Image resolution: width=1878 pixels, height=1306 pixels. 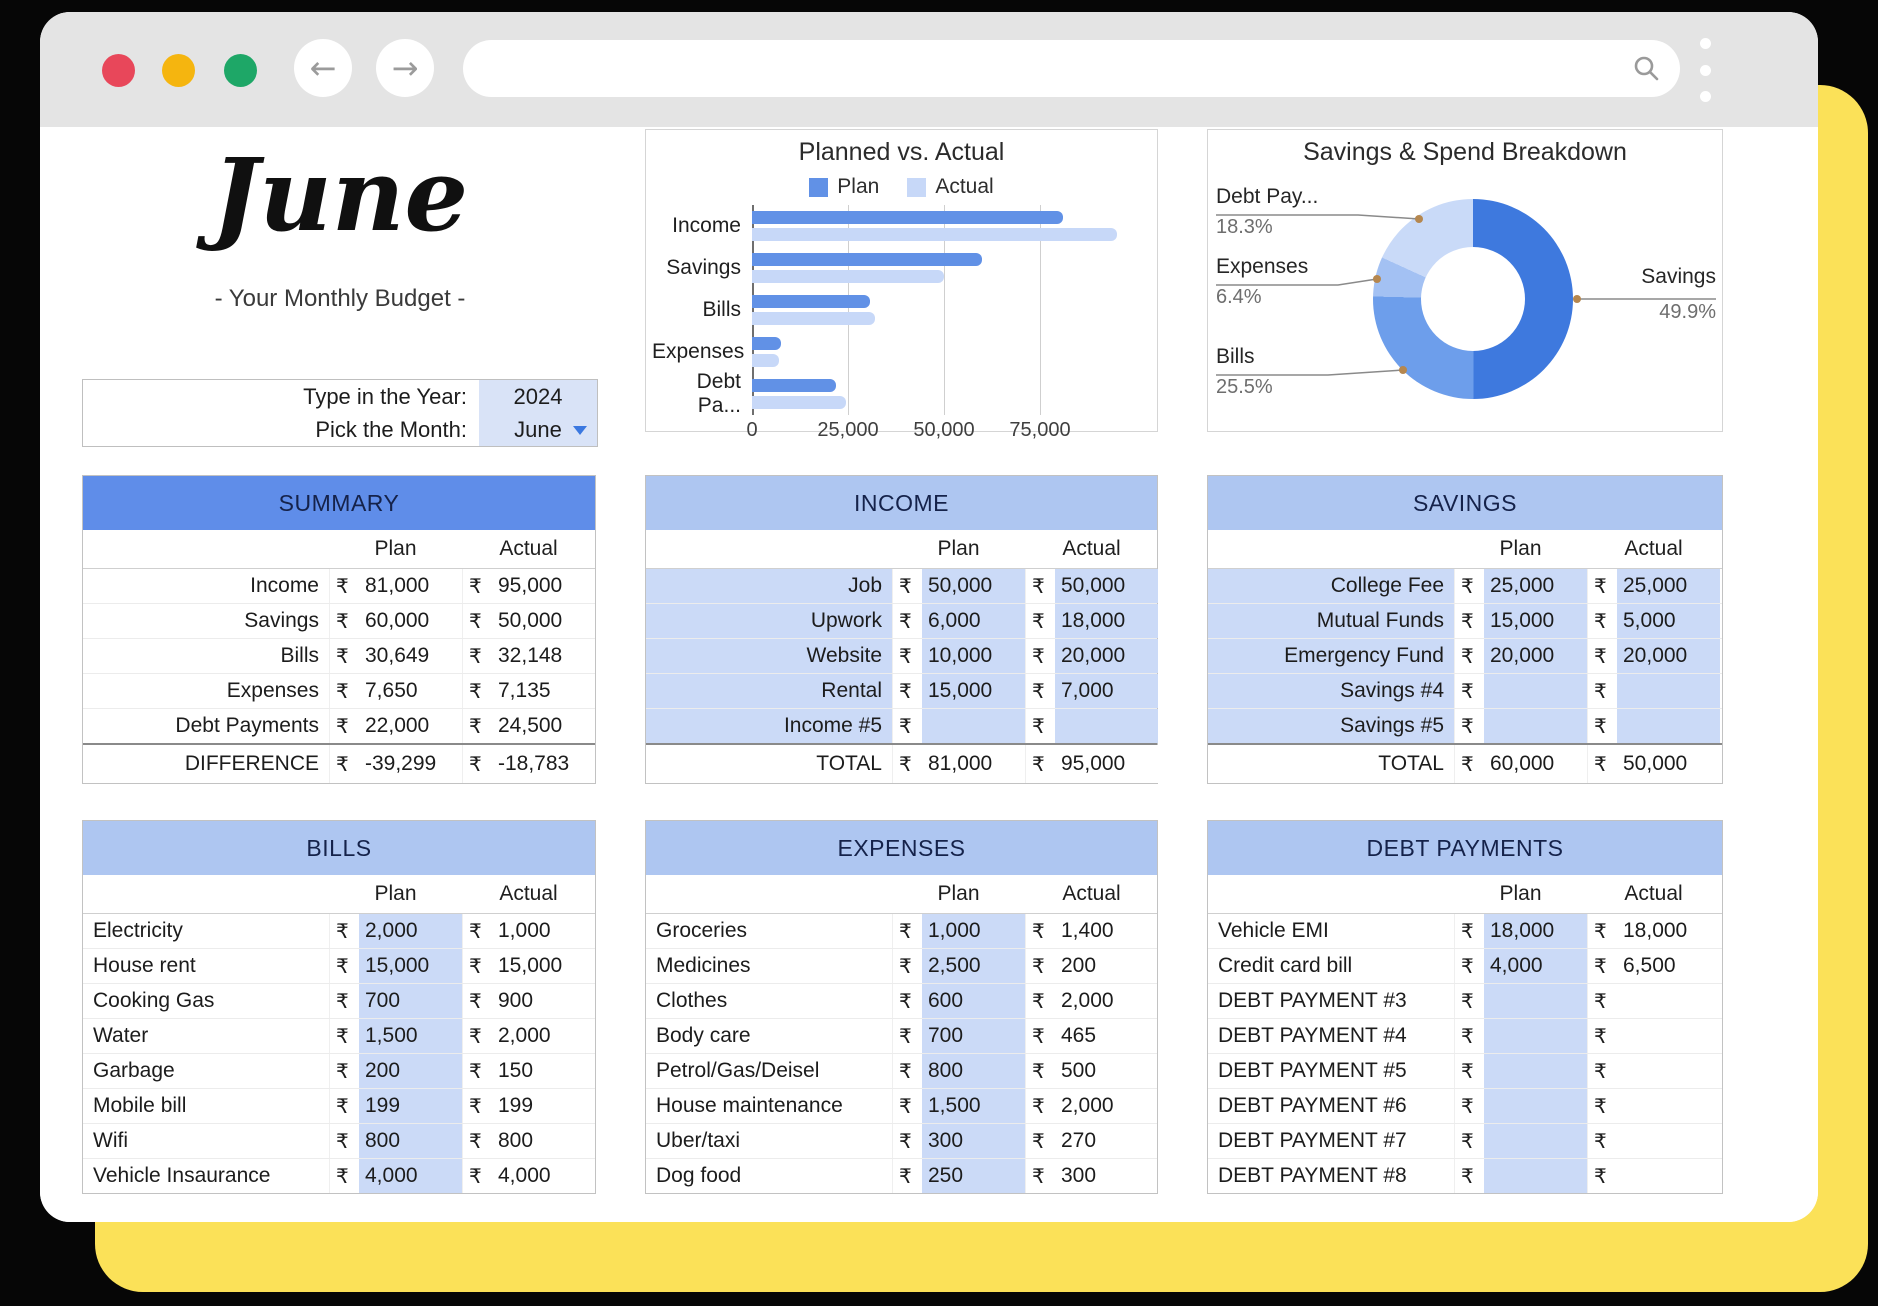 I want to click on row-label-cell: Garbage, so click(x=134, y=1070).